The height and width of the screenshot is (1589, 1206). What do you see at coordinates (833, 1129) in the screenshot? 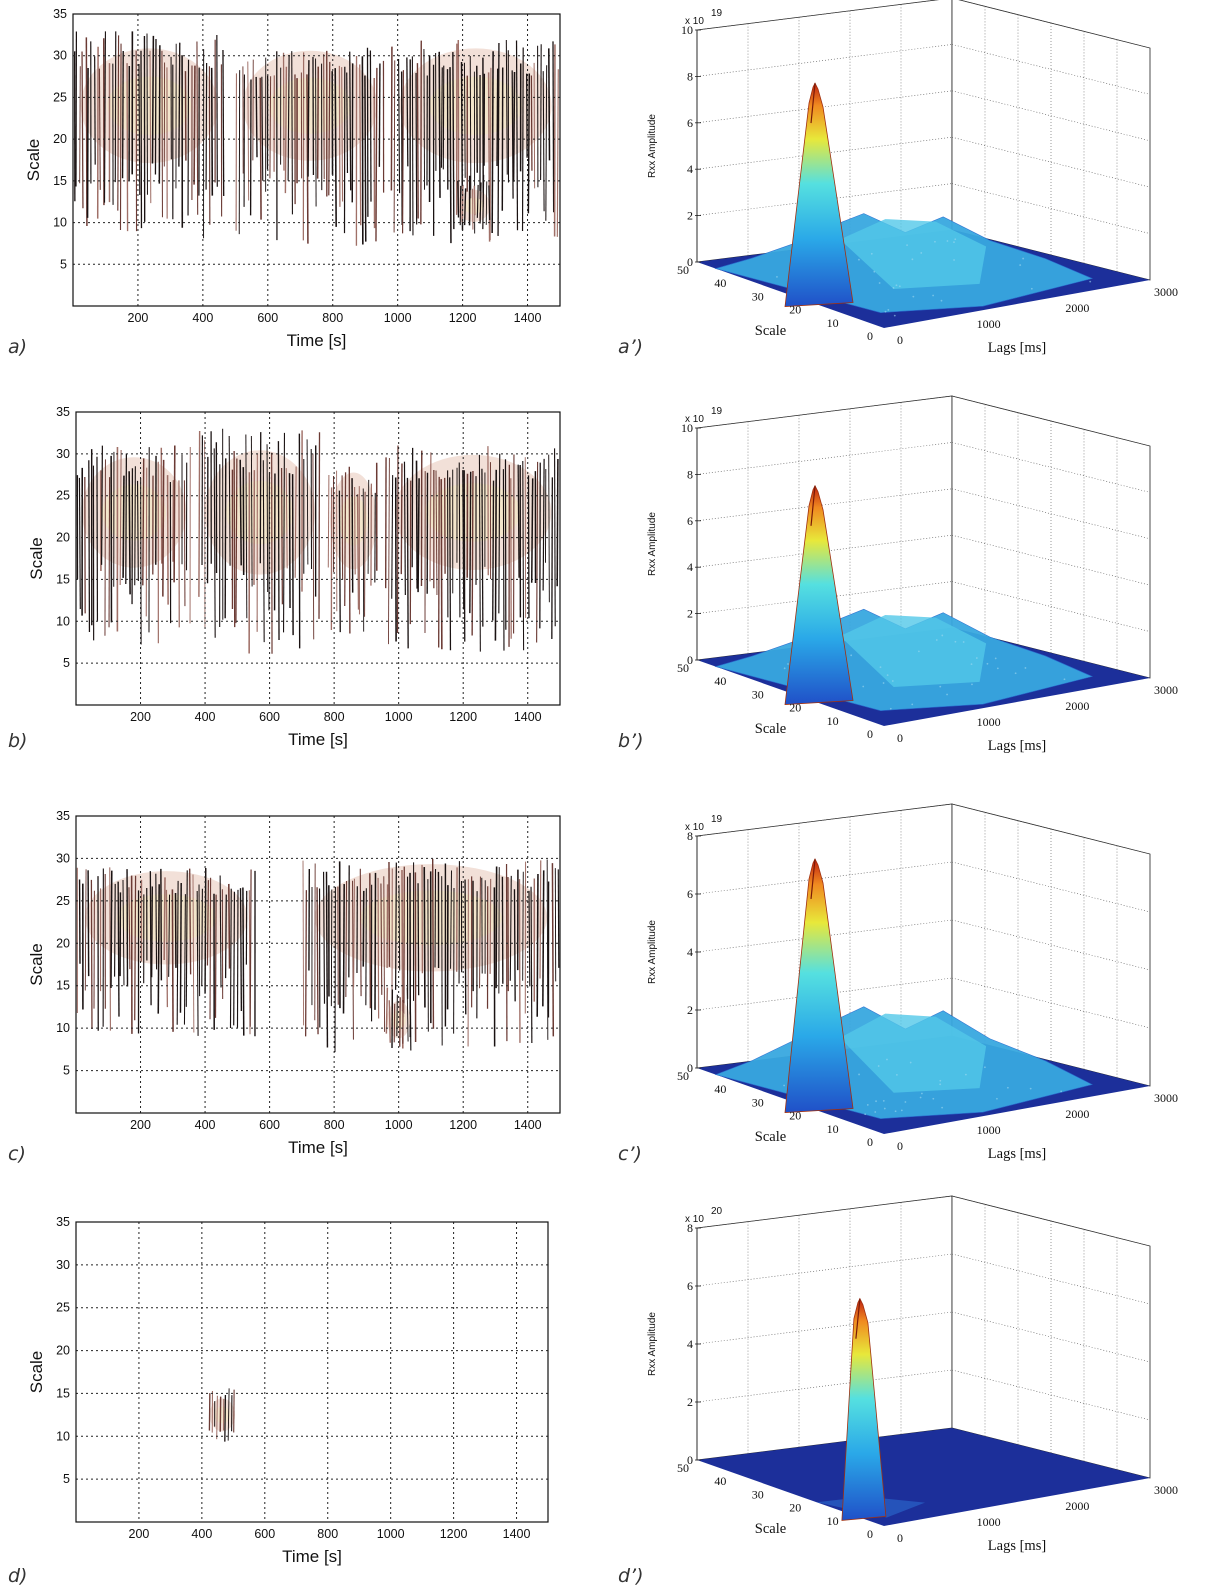
I see `scale-tick-label: 10` at bounding box center [833, 1129].